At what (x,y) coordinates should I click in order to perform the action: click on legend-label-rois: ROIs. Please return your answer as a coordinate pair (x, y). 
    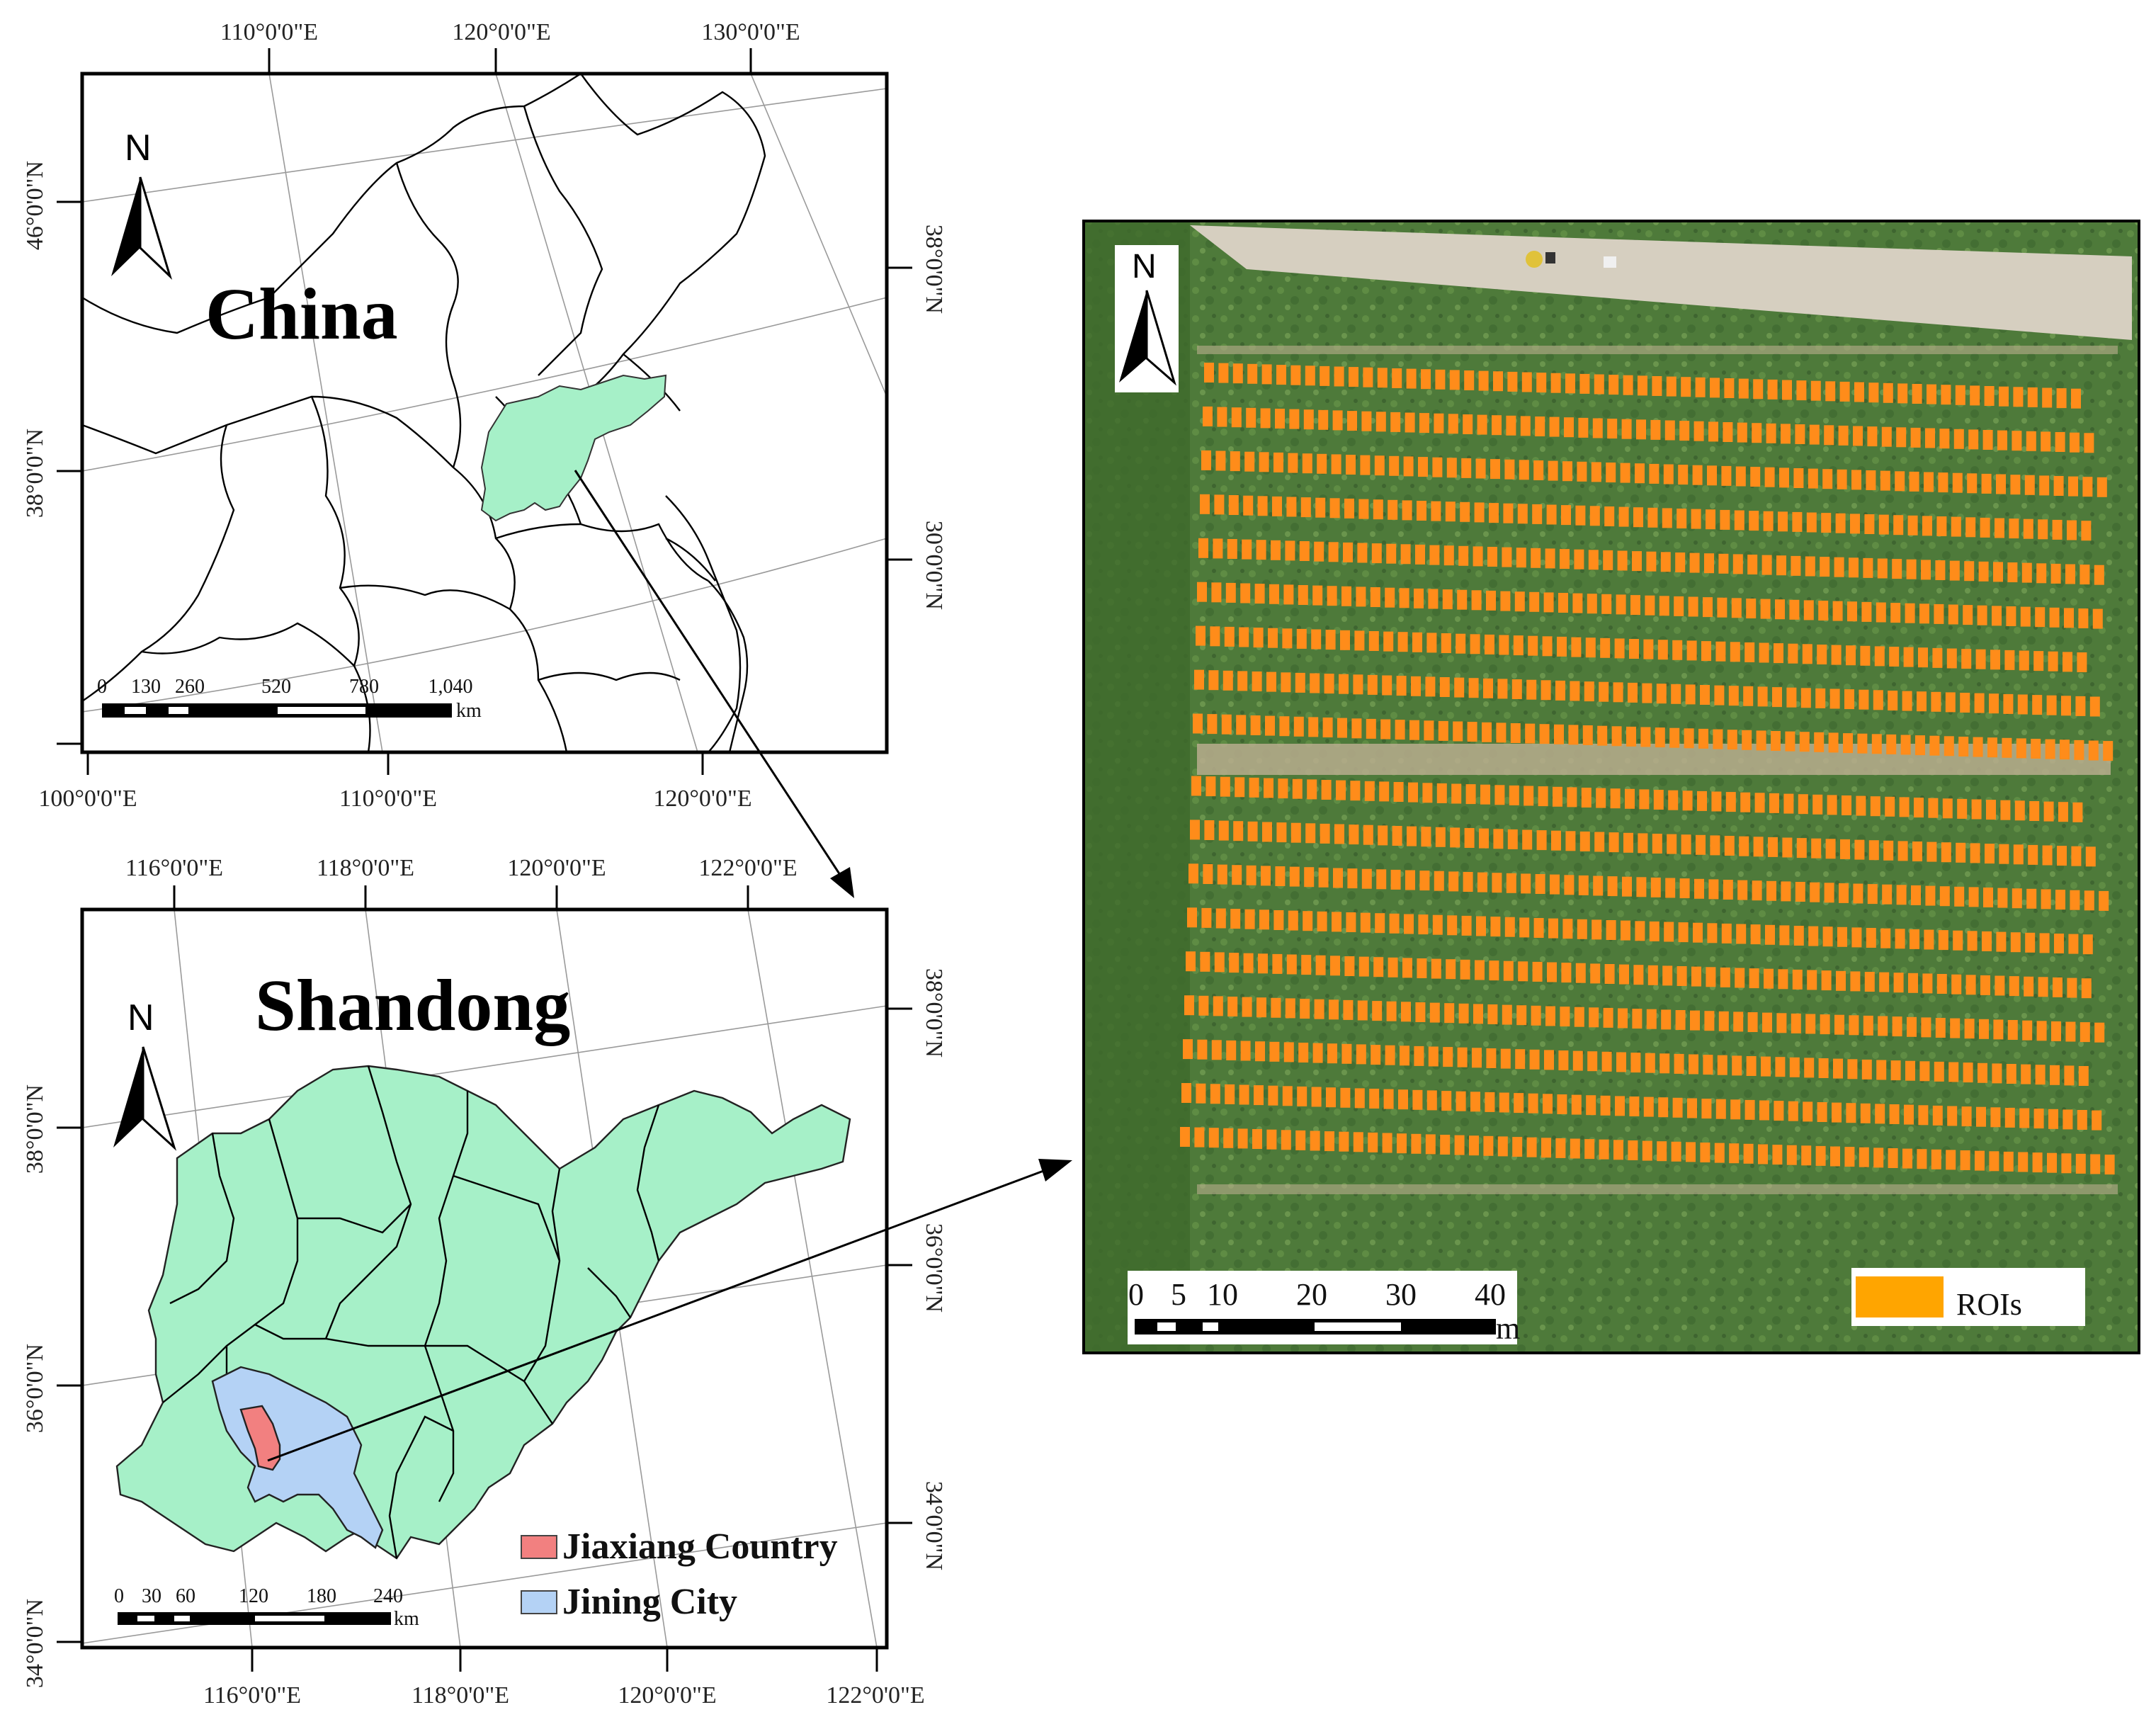
    Looking at the image, I should click on (1989, 1305).